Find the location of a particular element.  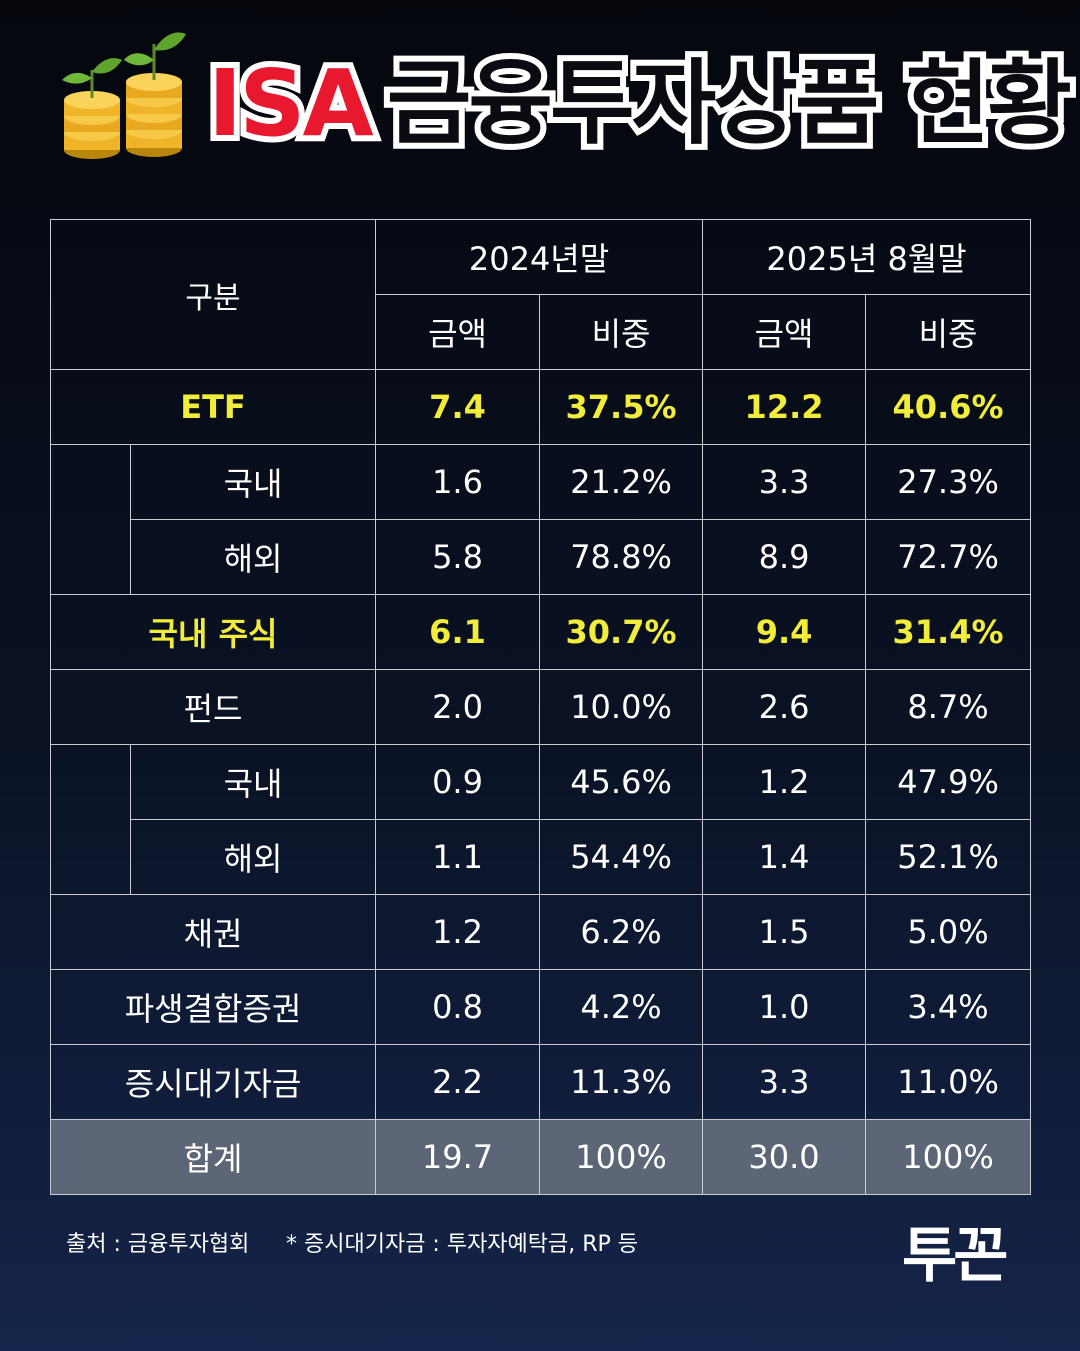

ratio-2025: 8.7% is located at coordinates (948, 707).